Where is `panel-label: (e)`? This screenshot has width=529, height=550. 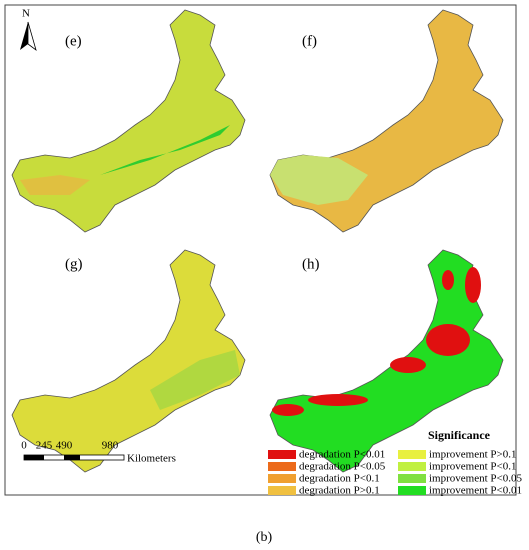
panel-label: (e) is located at coordinates (73, 41).